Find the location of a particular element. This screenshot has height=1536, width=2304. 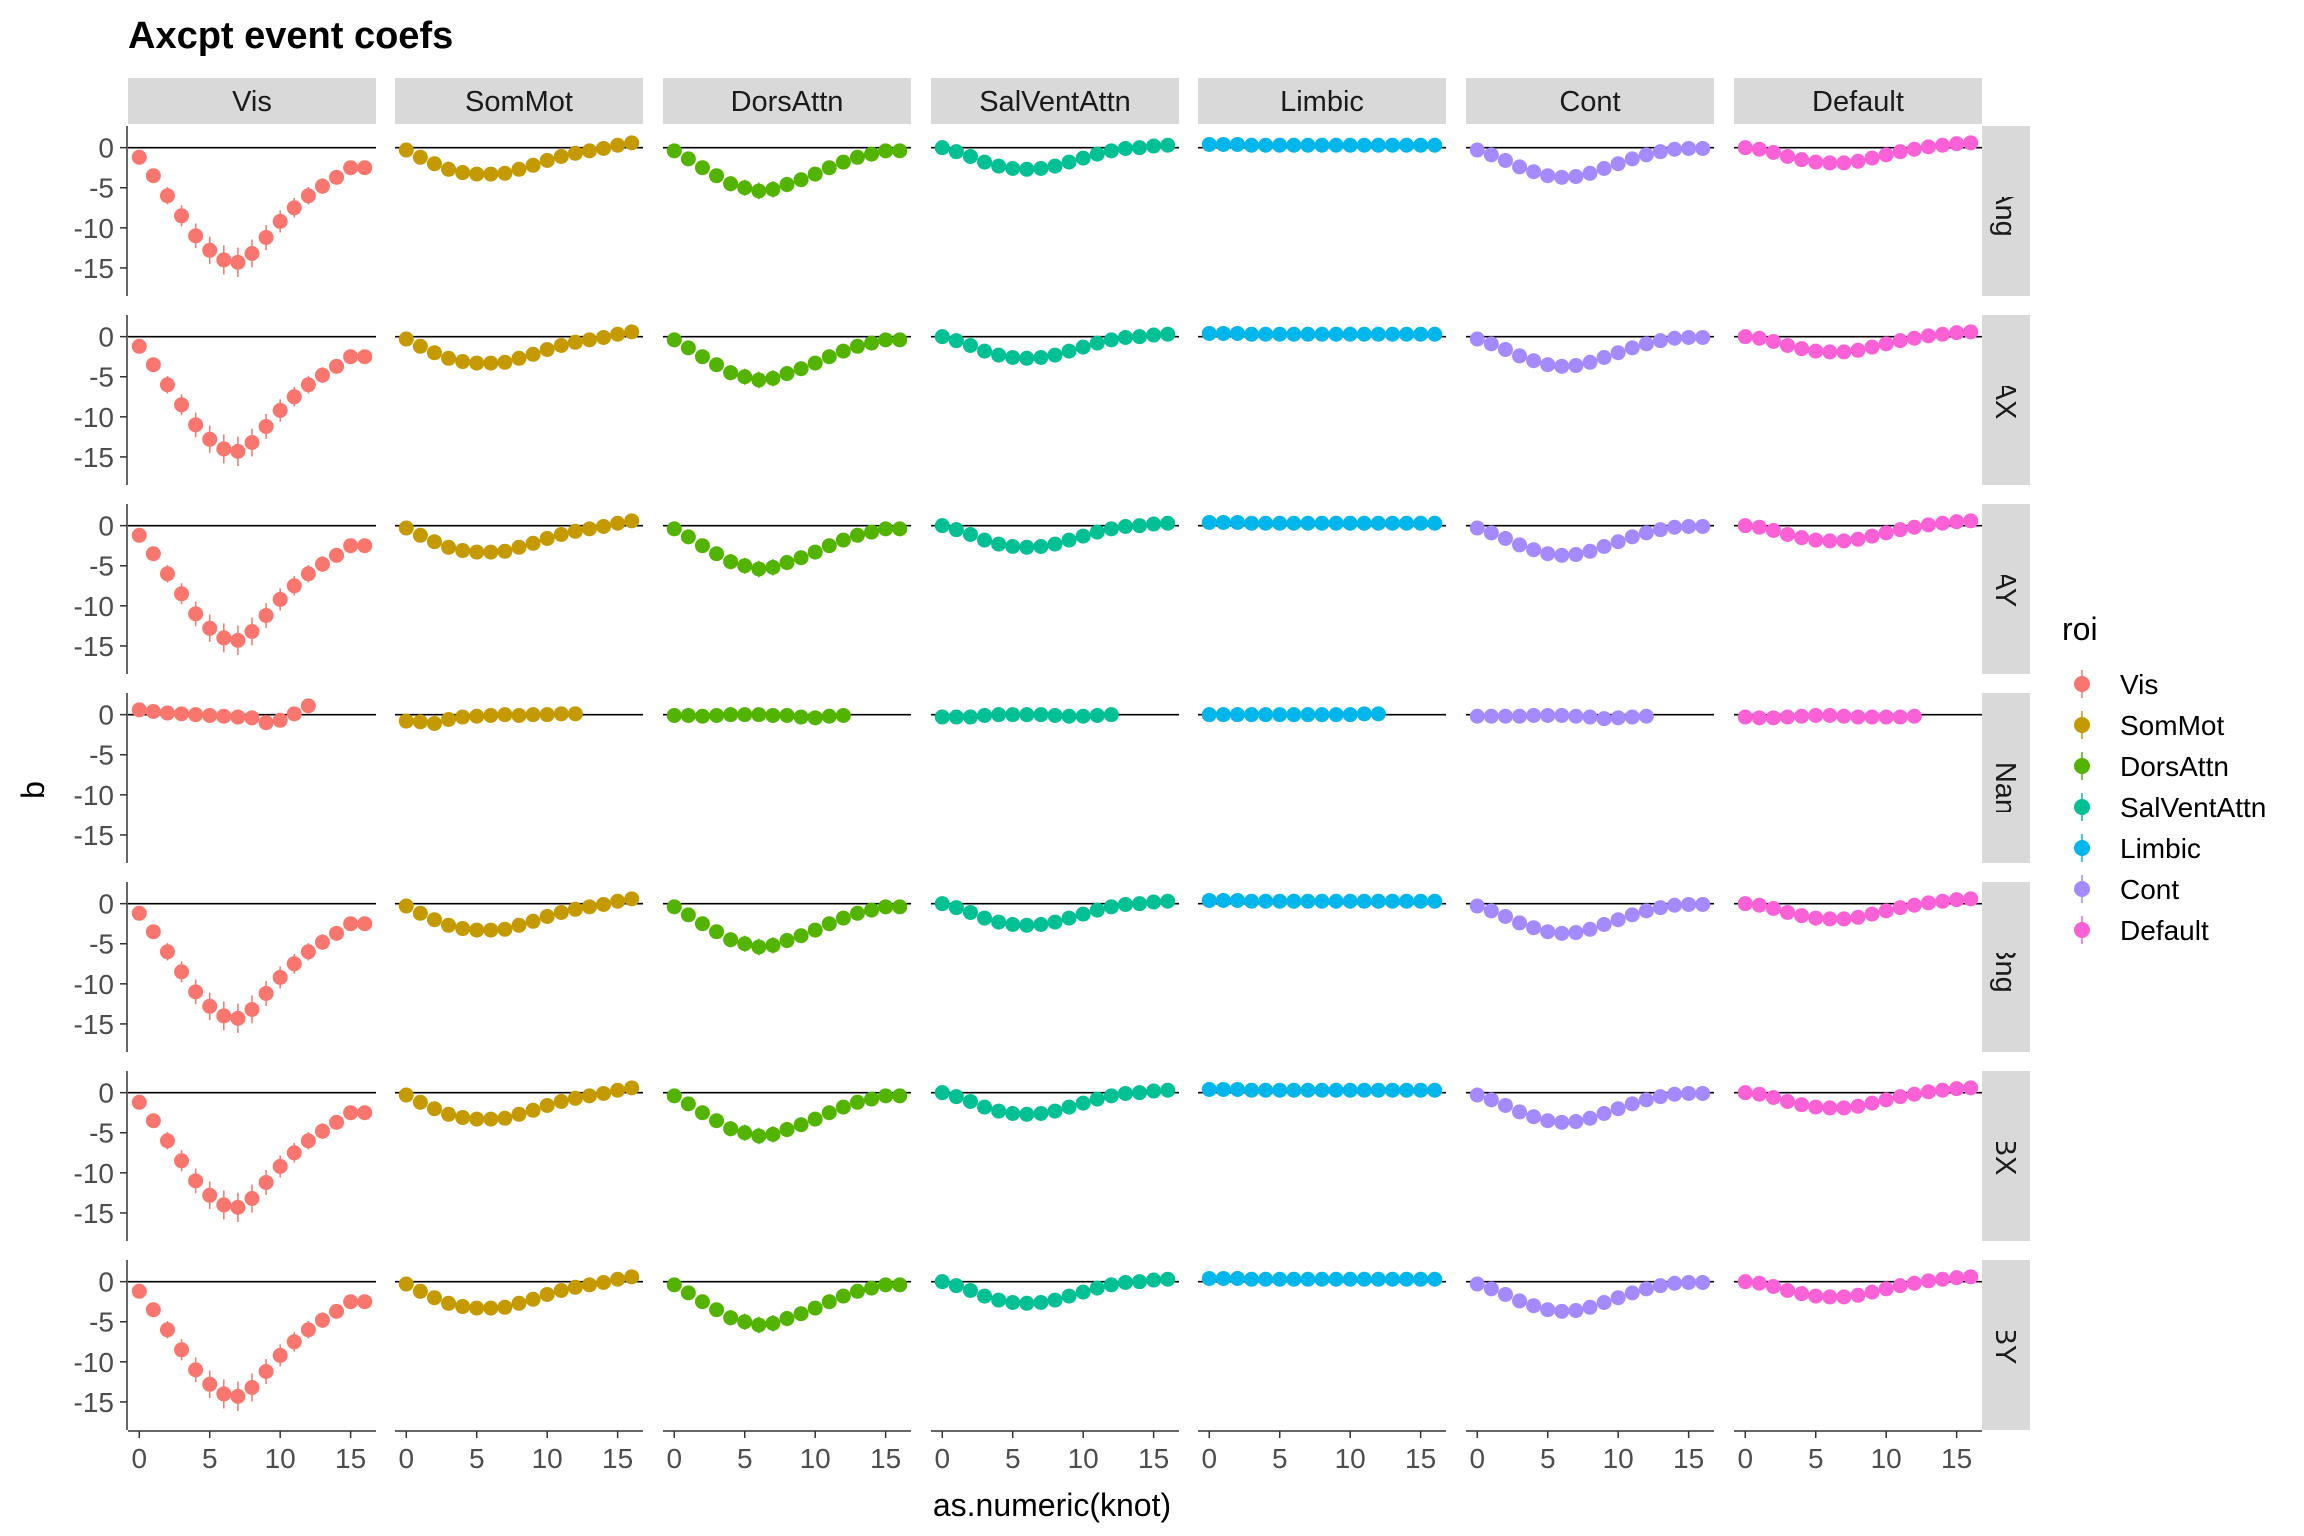

panel-ang-default is located at coordinates (1858, 153).